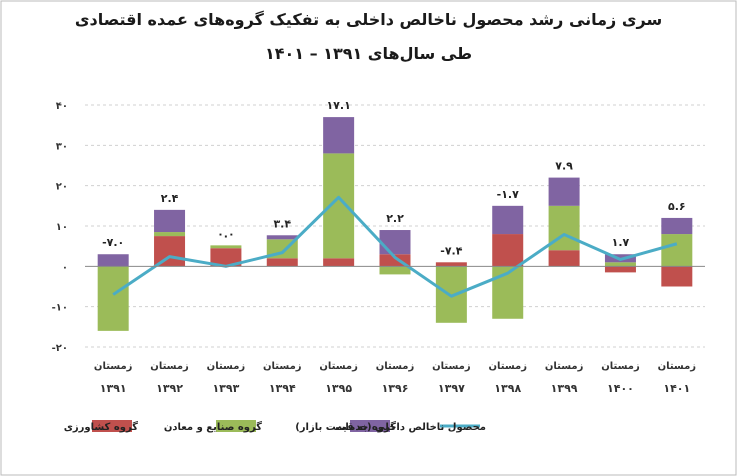  Describe the element at coordinates (282, 388) in the screenshot. I see `x-tick-label: ۱۳۹۴` at that location.